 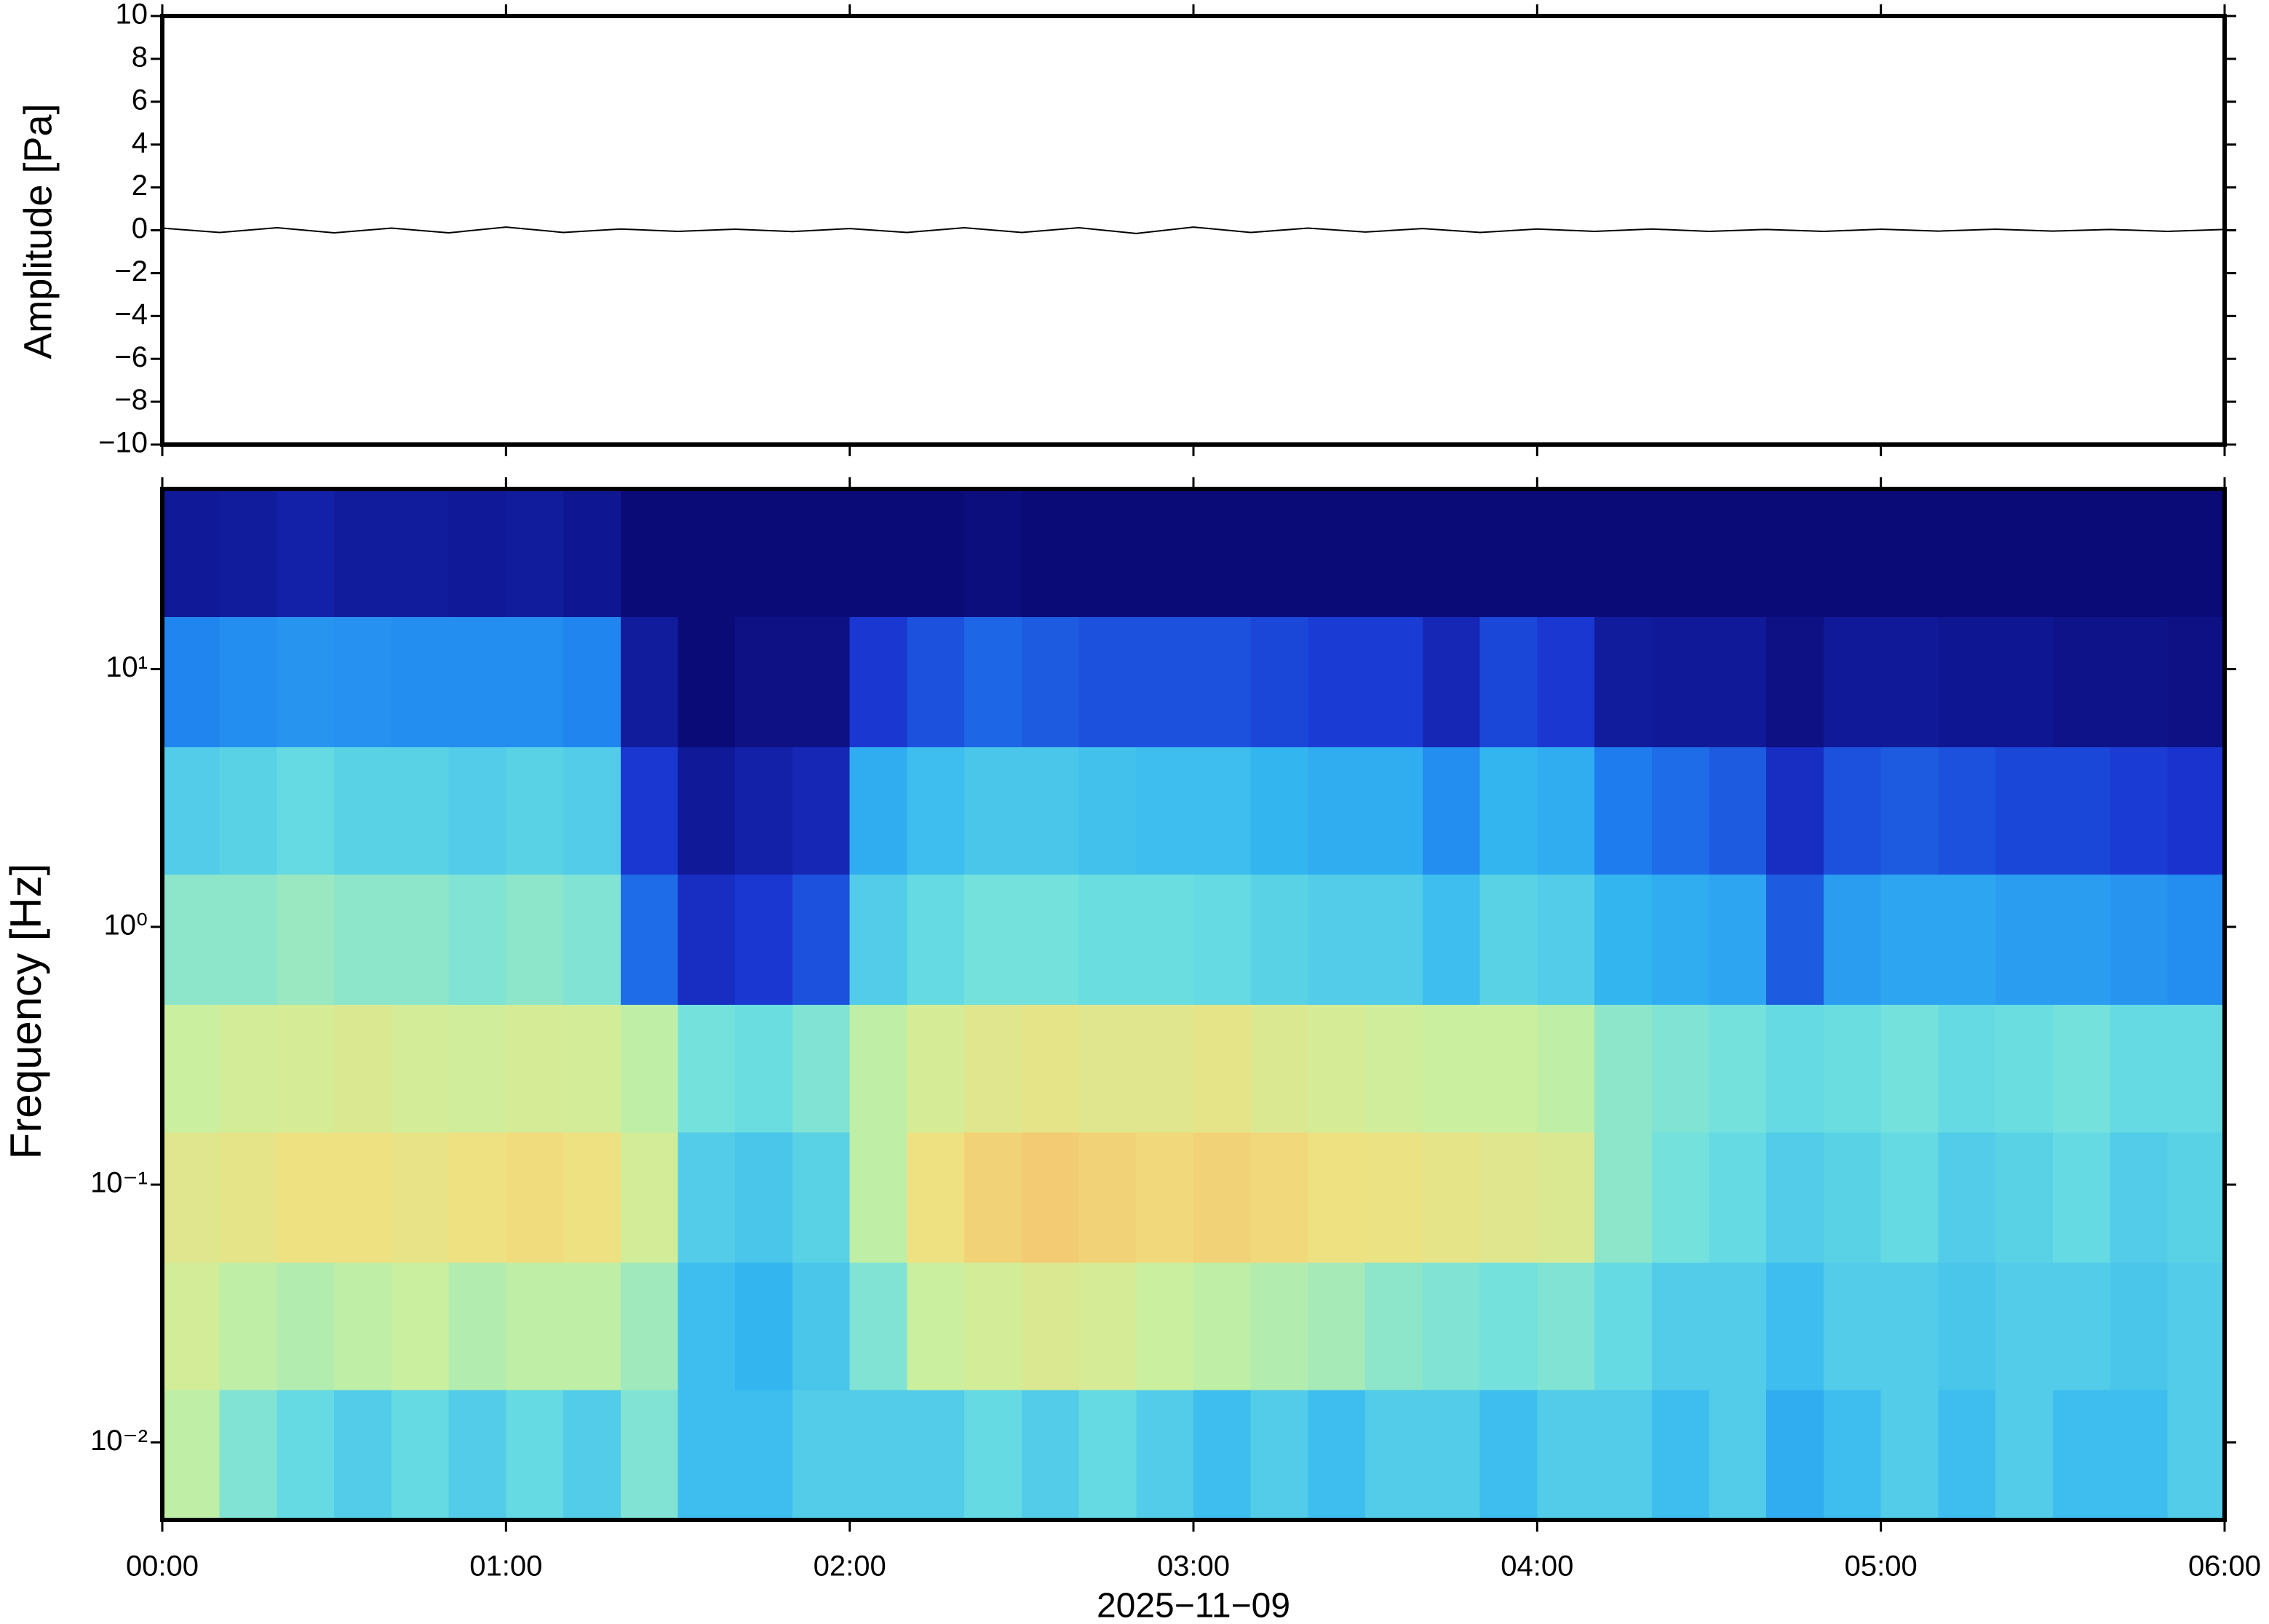 What do you see at coordinates (131, 400) in the screenshot?
I see `y-tick-label: −8` at bounding box center [131, 400].